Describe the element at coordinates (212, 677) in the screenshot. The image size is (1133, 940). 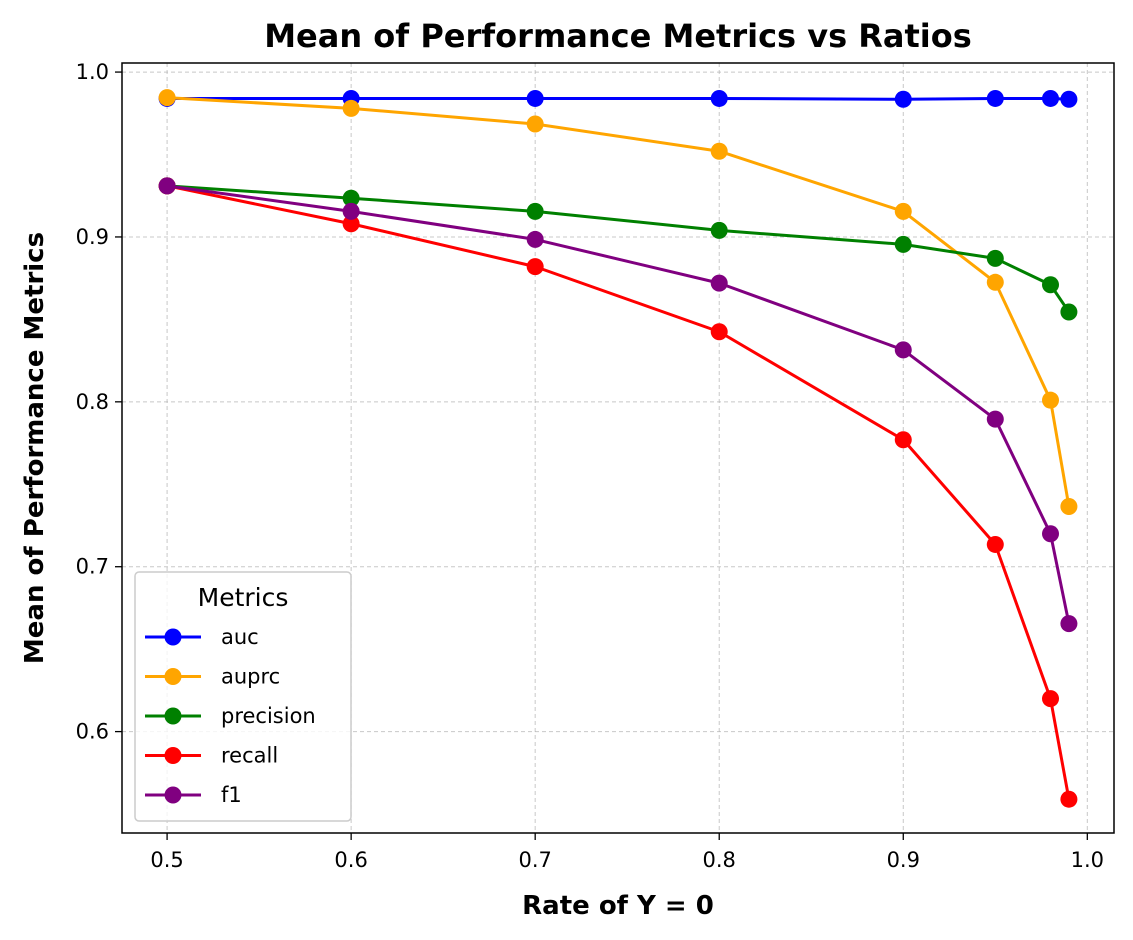
I see `legend-item-auprc: auprc` at that location.